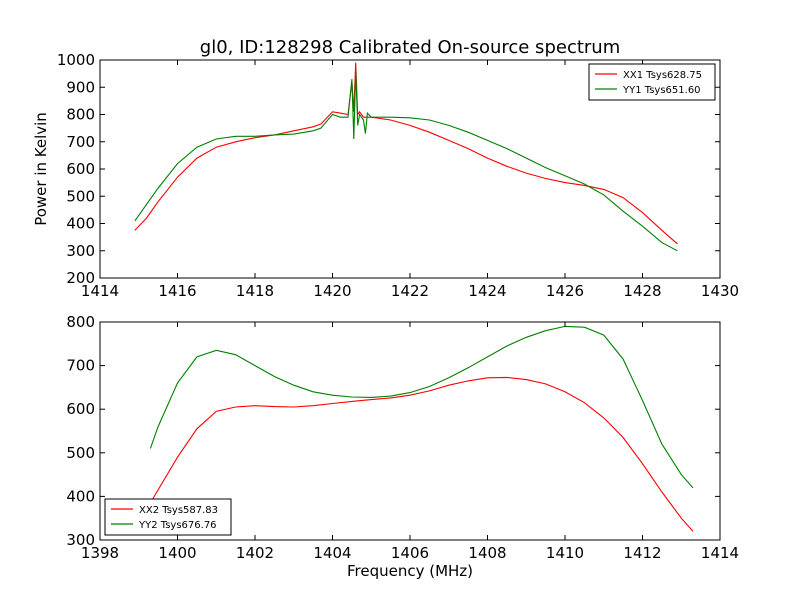 This screenshot has width=800, height=604. What do you see at coordinates (80, 87) in the screenshot?
I see `y-tick-label: 900` at bounding box center [80, 87].